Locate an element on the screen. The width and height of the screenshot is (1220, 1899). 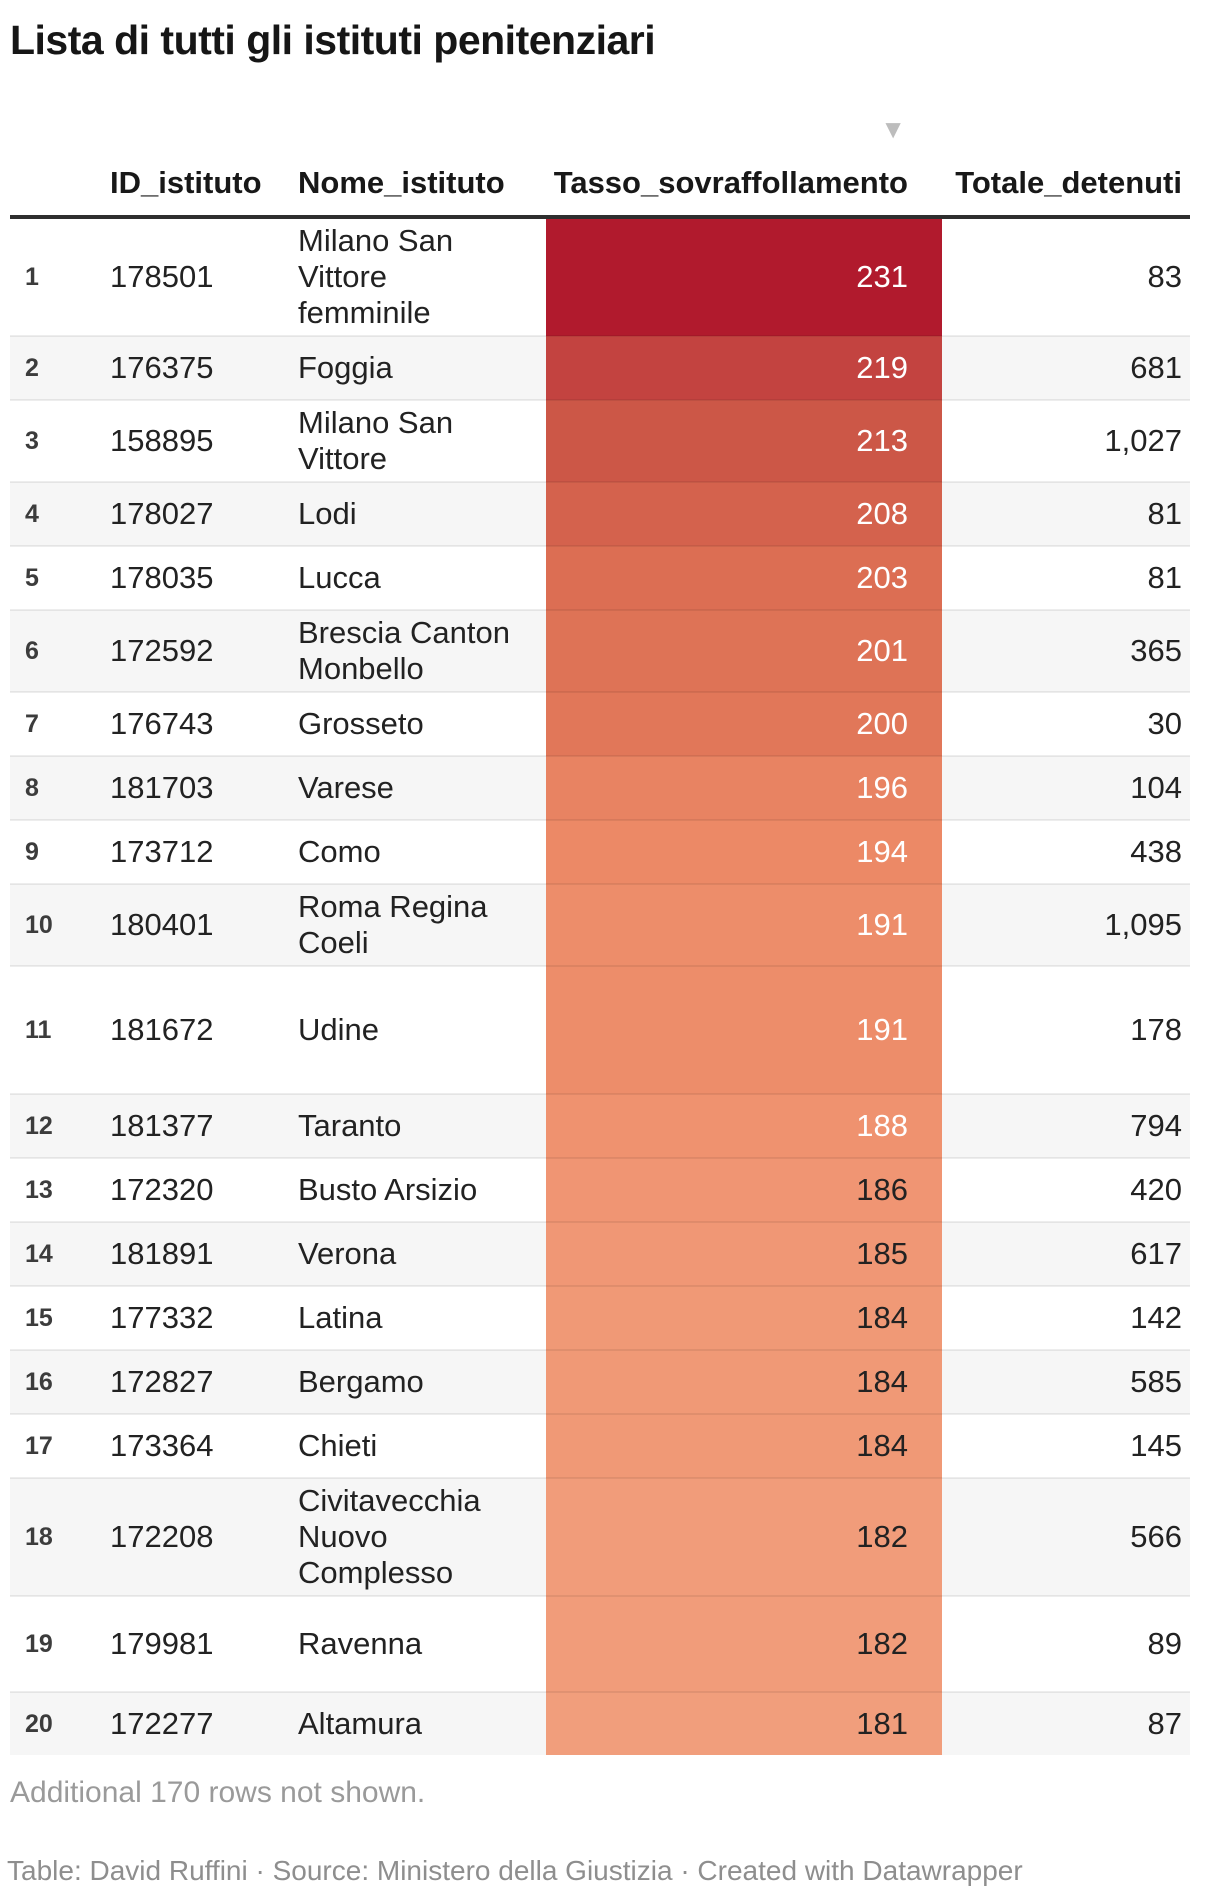
row-number: 20 is located at coordinates (60, 1723).